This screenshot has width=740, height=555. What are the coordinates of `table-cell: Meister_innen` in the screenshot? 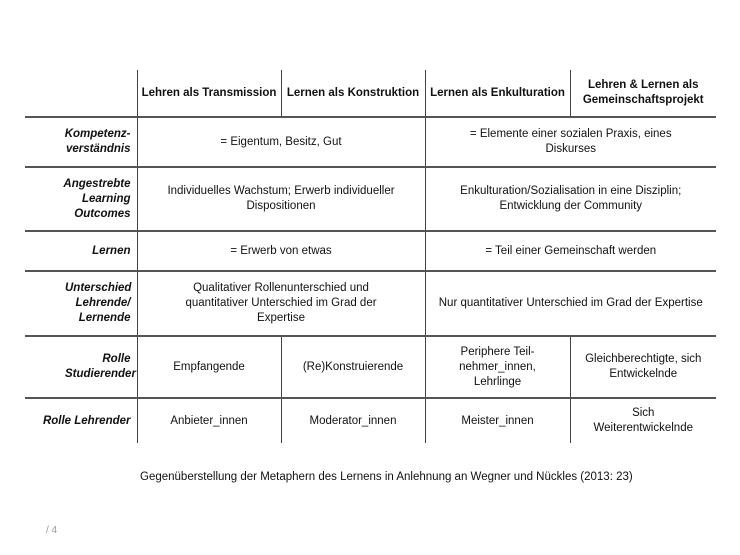 It's located at (497, 420).